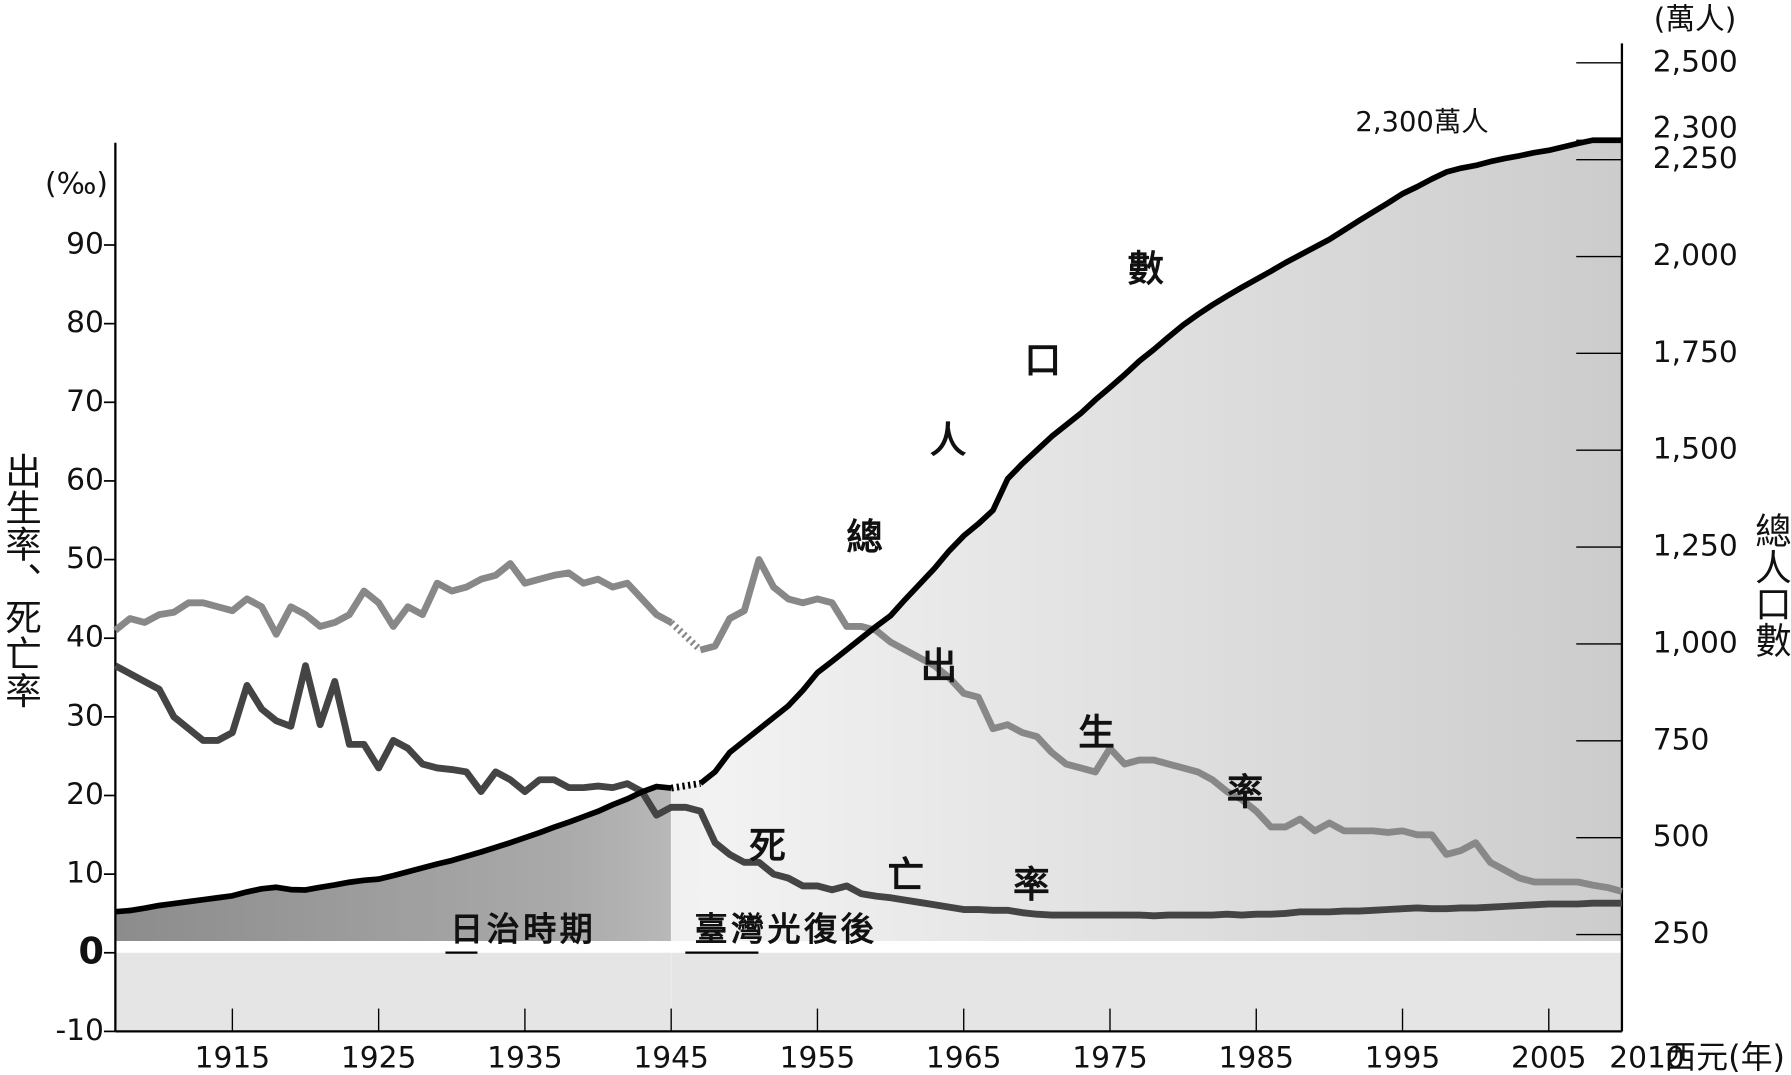  What do you see at coordinates (1256, 1057) in the screenshot?
I see `x-tick-label: 1985` at bounding box center [1256, 1057].